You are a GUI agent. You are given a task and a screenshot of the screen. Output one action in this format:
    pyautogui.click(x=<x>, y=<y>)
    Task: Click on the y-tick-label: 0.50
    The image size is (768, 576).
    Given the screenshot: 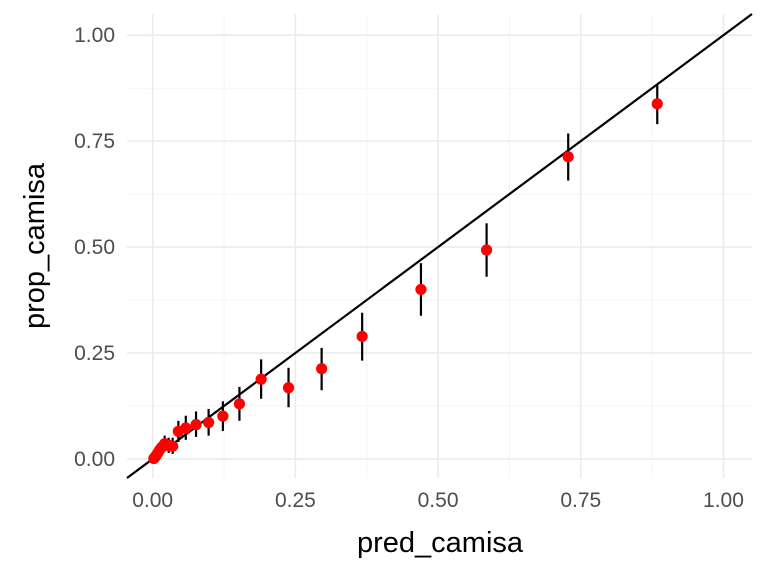 What is the action you would take?
    pyautogui.click(x=94, y=247)
    